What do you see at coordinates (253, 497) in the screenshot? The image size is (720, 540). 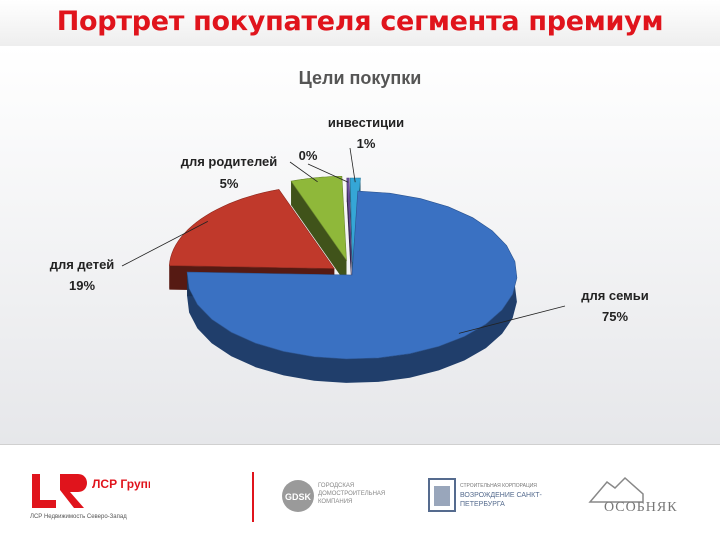 I see `footer-divider` at bounding box center [253, 497].